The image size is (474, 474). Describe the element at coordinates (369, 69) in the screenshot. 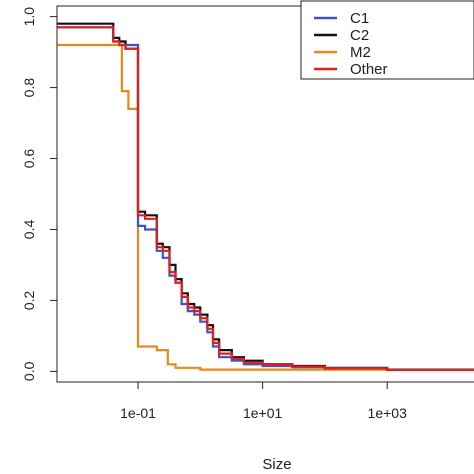

I see `legend-label-other: Other` at that location.